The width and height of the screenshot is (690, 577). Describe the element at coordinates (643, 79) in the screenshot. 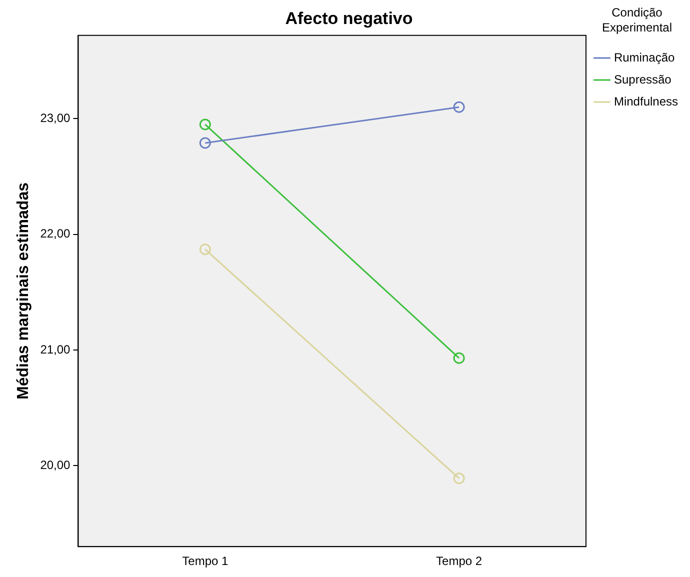

I see `legend-label: Supressão` at that location.